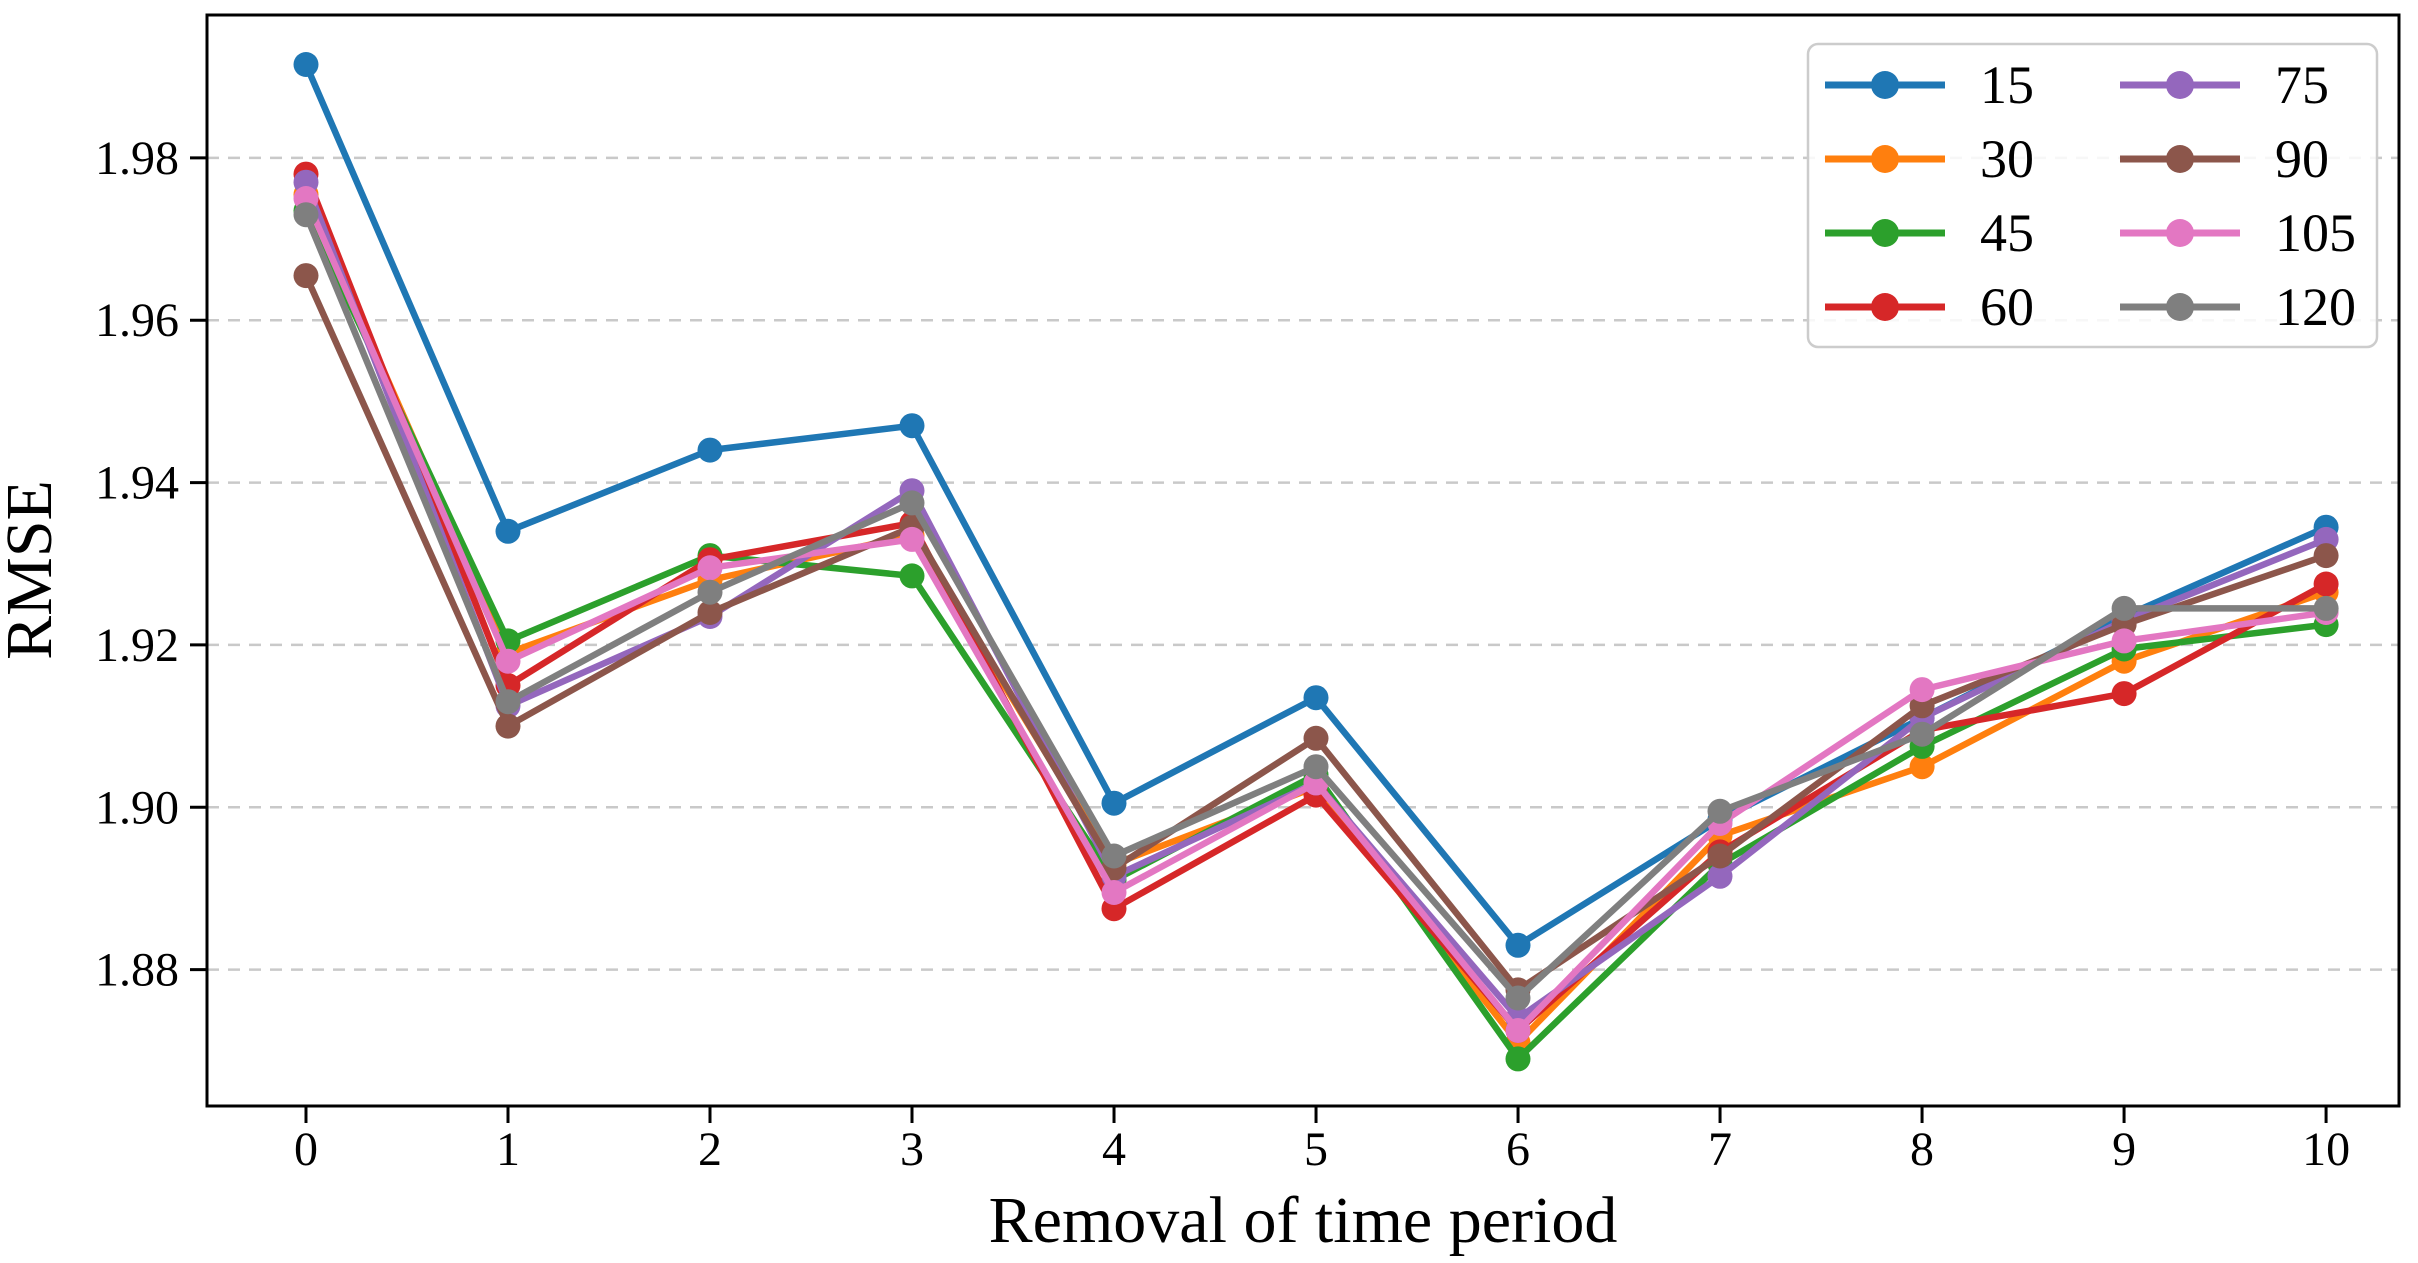 The height and width of the screenshot is (1263, 2418). I want to click on series-marker-15-x2, so click(710, 450).